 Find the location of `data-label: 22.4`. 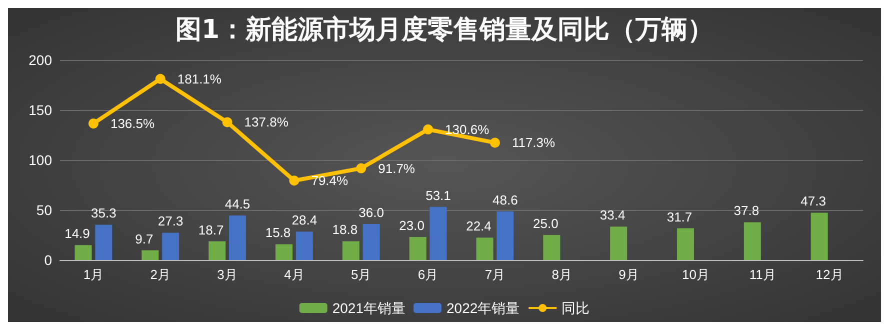

data-label: 22.4 is located at coordinates (479, 226).